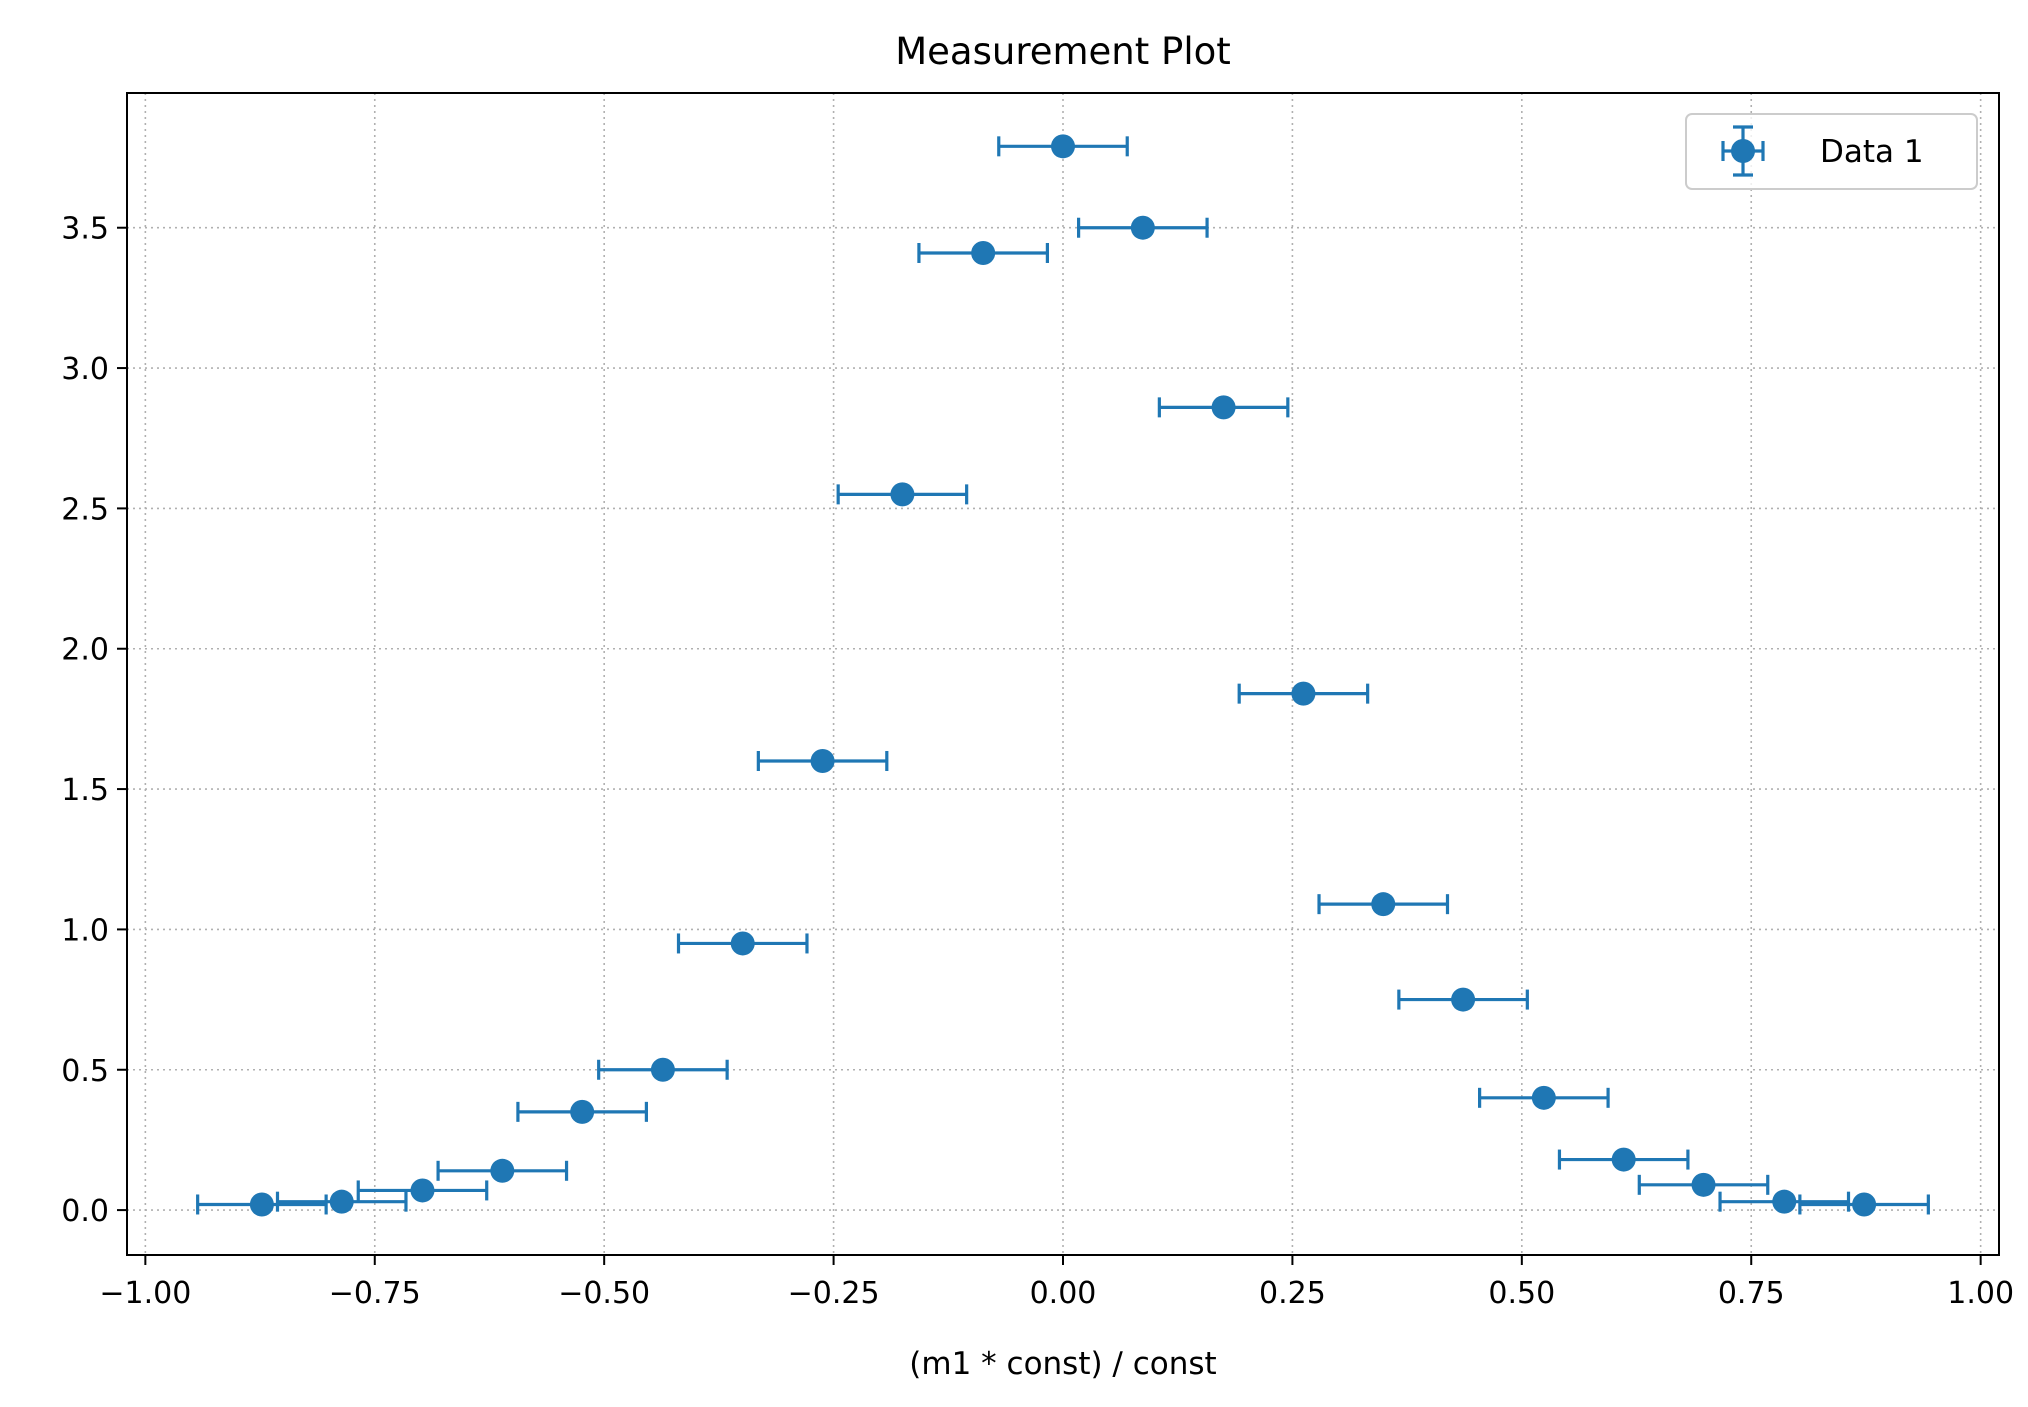 This screenshot has height=1407, width=2028. Describe the element at coordinates (1980, 1293) in the screenshot. I see `x-tick-label: 1.00` at that location.